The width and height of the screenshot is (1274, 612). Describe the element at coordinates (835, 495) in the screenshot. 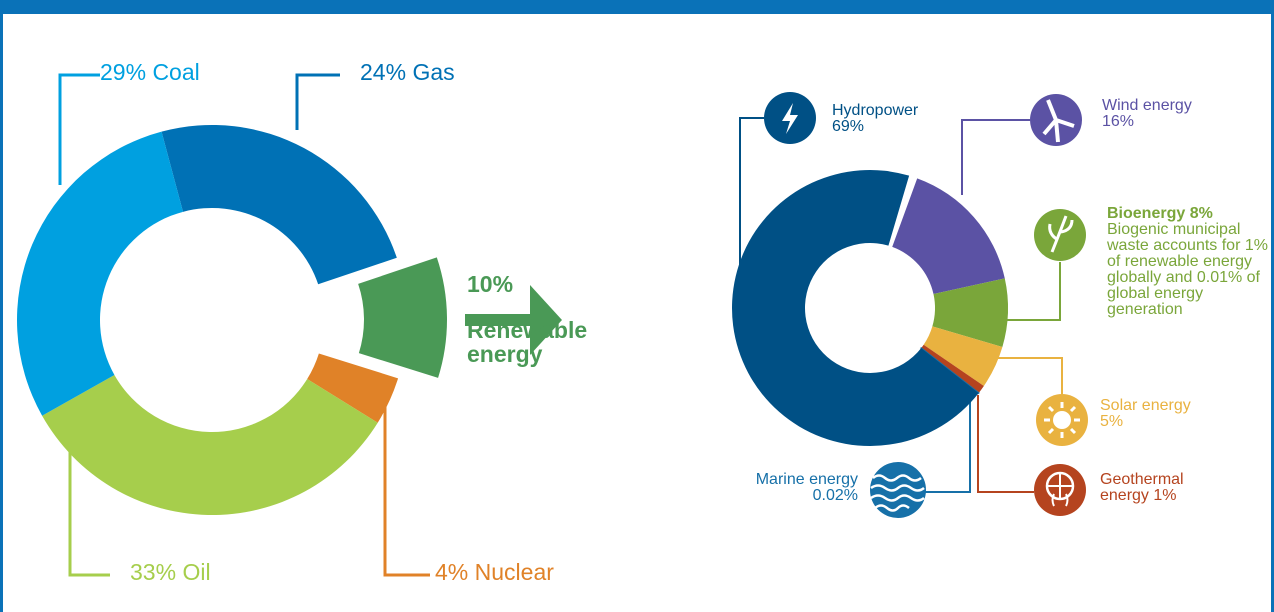

I see `value-label: 0.02%` at that location.